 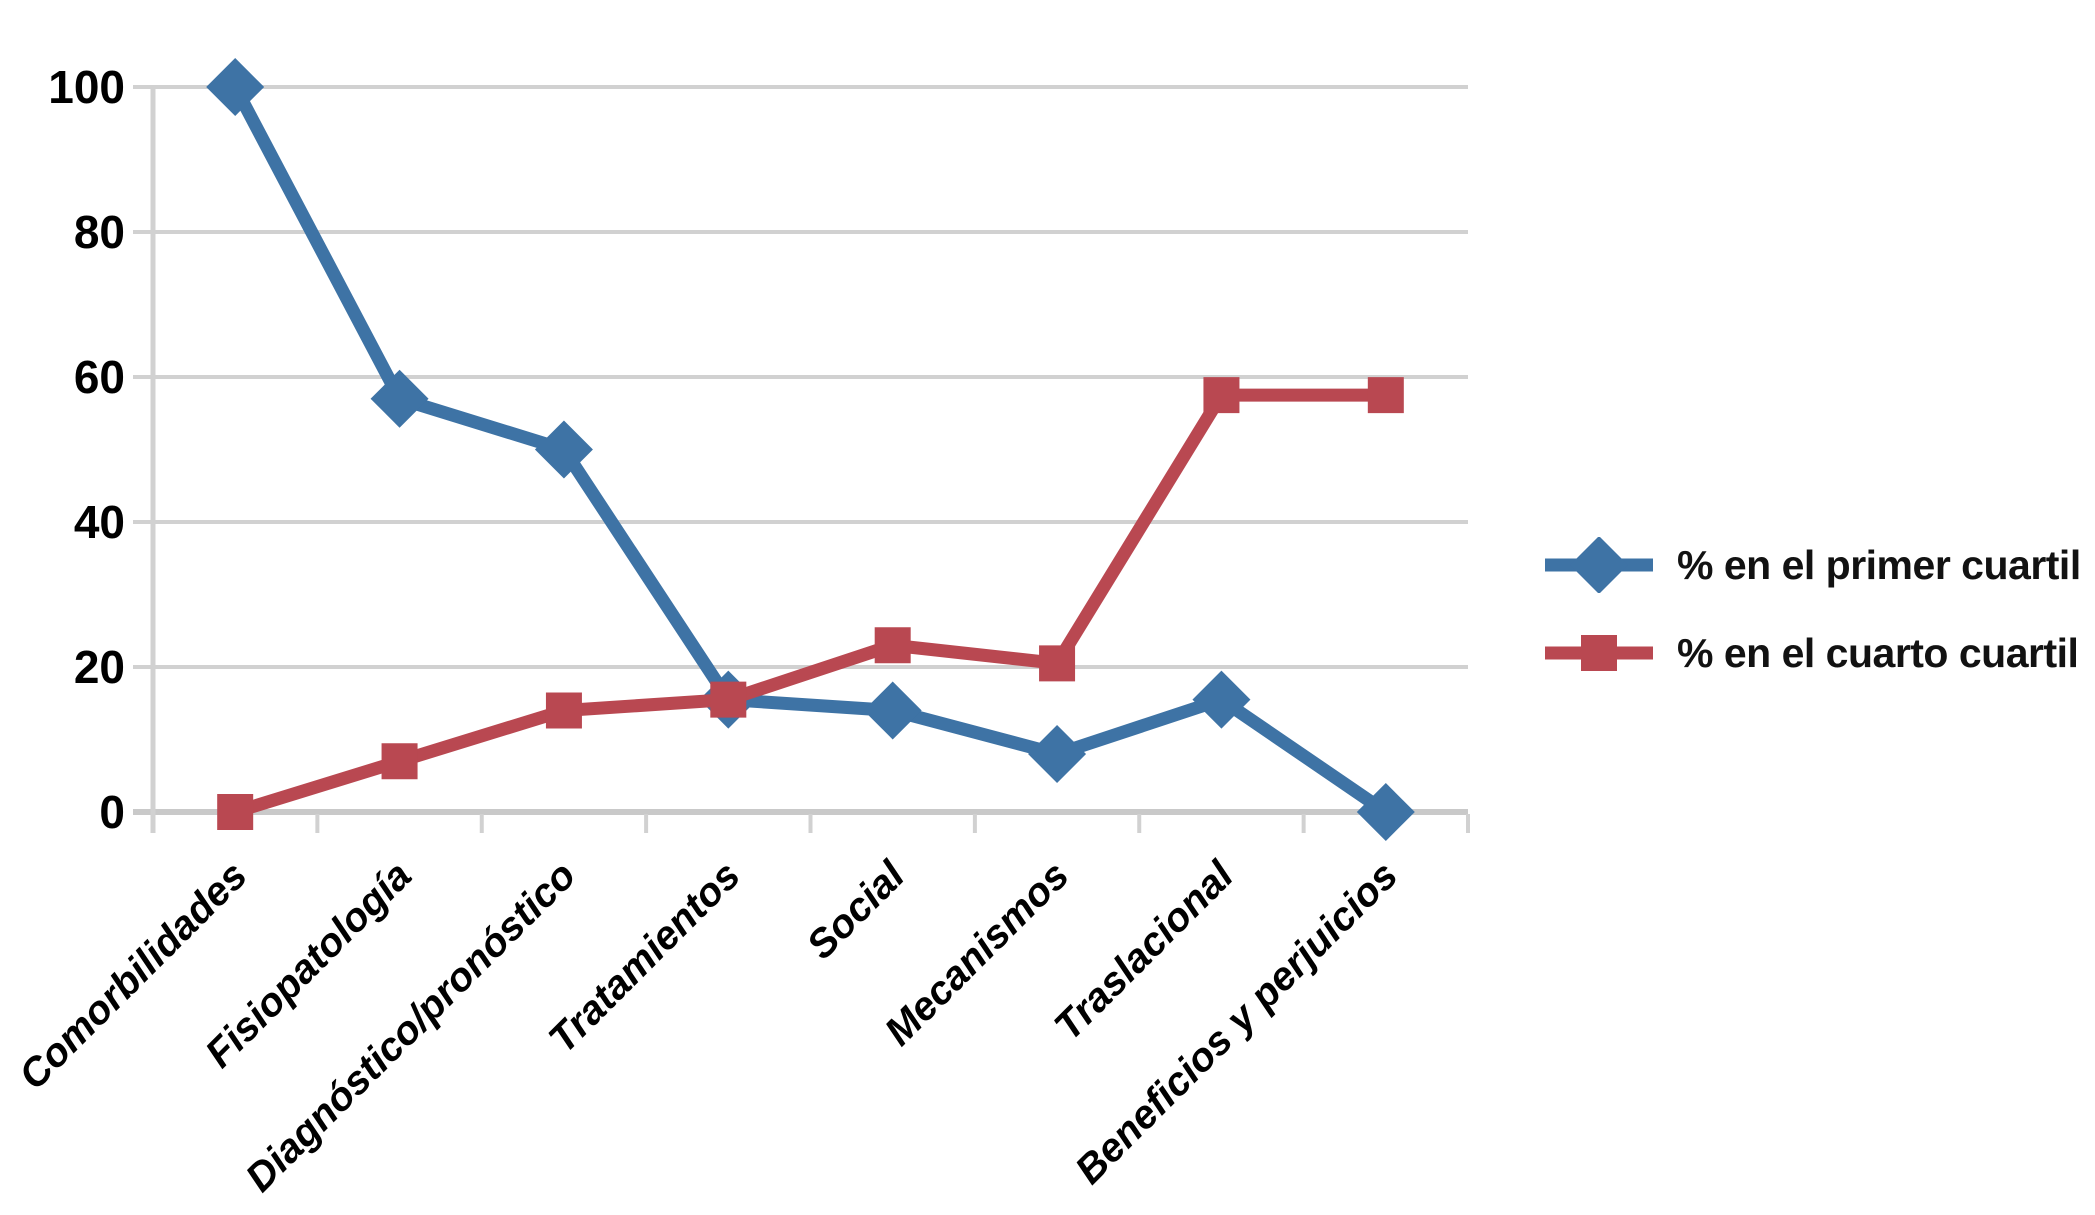 I want to click on legend-label: % en el primer cuartil, so click(x=1879, y=564).